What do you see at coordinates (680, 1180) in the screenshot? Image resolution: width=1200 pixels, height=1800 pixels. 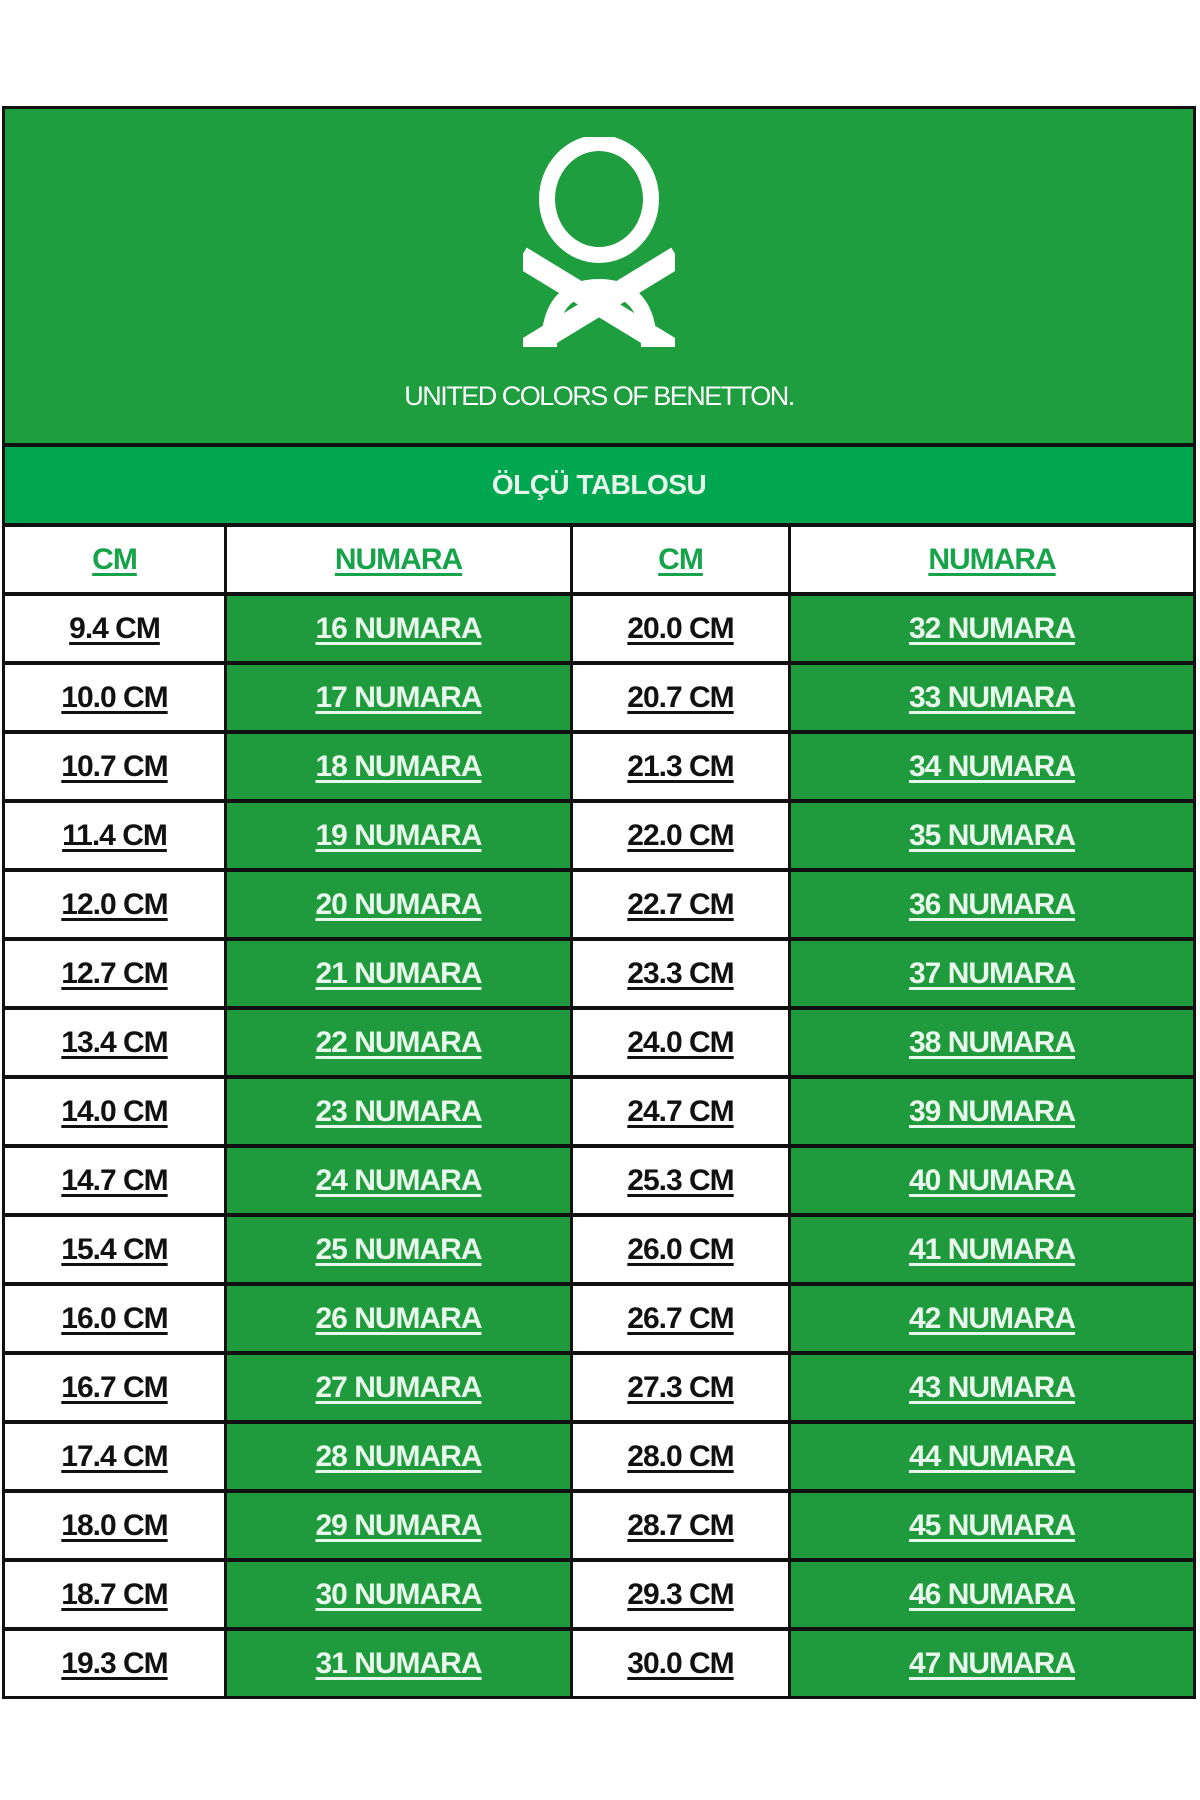 I see `cm-cell: 25.3 CM` at bounding box center [680, 1180].